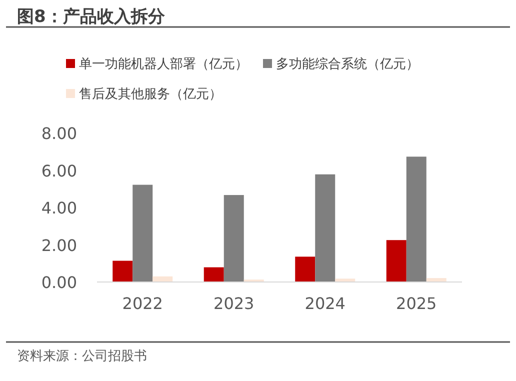 This screenshot has height=381, width=516. What do you see at coordinates (59, 133) in the screenshot?
I see `y-tick-label: 8.00` at bounding box center [59, 133].